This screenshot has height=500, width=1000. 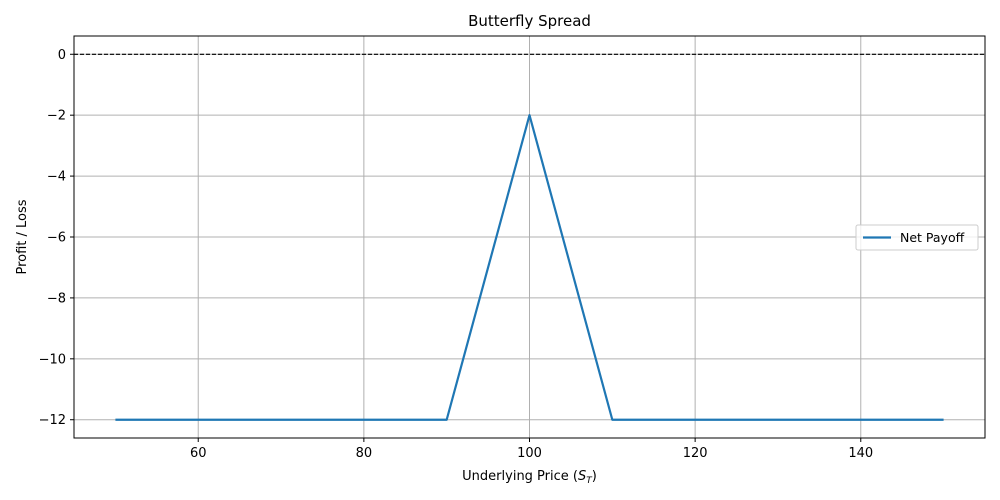 What do you see at coordinates (62, 55) in the screenshot?
I see `y-tick-label: 0` at bounding box center [62, 55].